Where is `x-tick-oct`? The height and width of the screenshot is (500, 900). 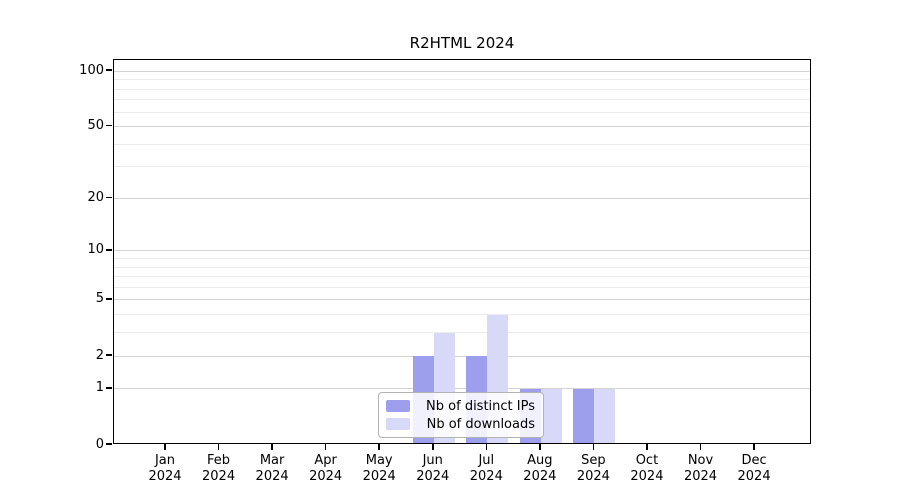 x-tick-oct is located at coordinates (647, 447).